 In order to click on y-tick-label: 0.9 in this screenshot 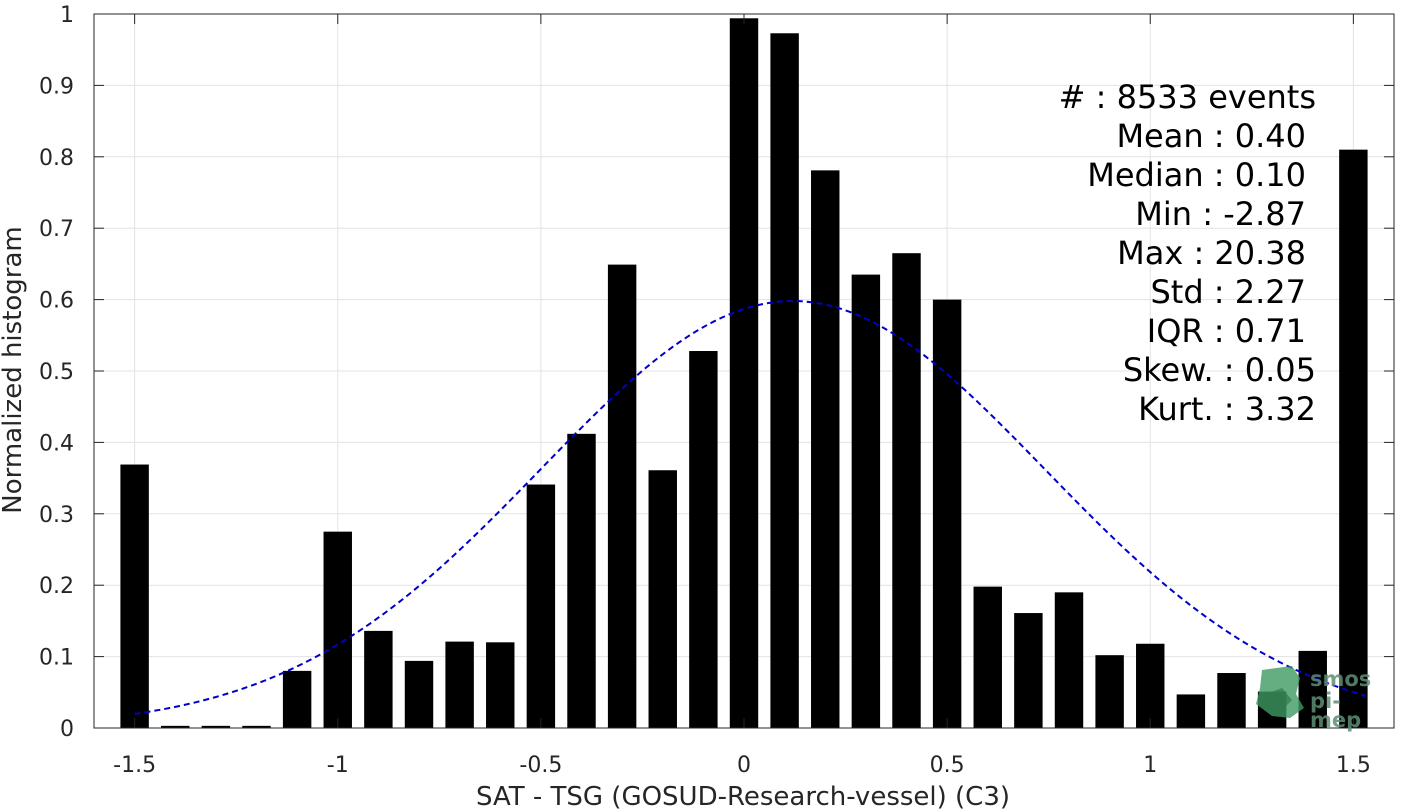, I will do `click(56, 86)`.